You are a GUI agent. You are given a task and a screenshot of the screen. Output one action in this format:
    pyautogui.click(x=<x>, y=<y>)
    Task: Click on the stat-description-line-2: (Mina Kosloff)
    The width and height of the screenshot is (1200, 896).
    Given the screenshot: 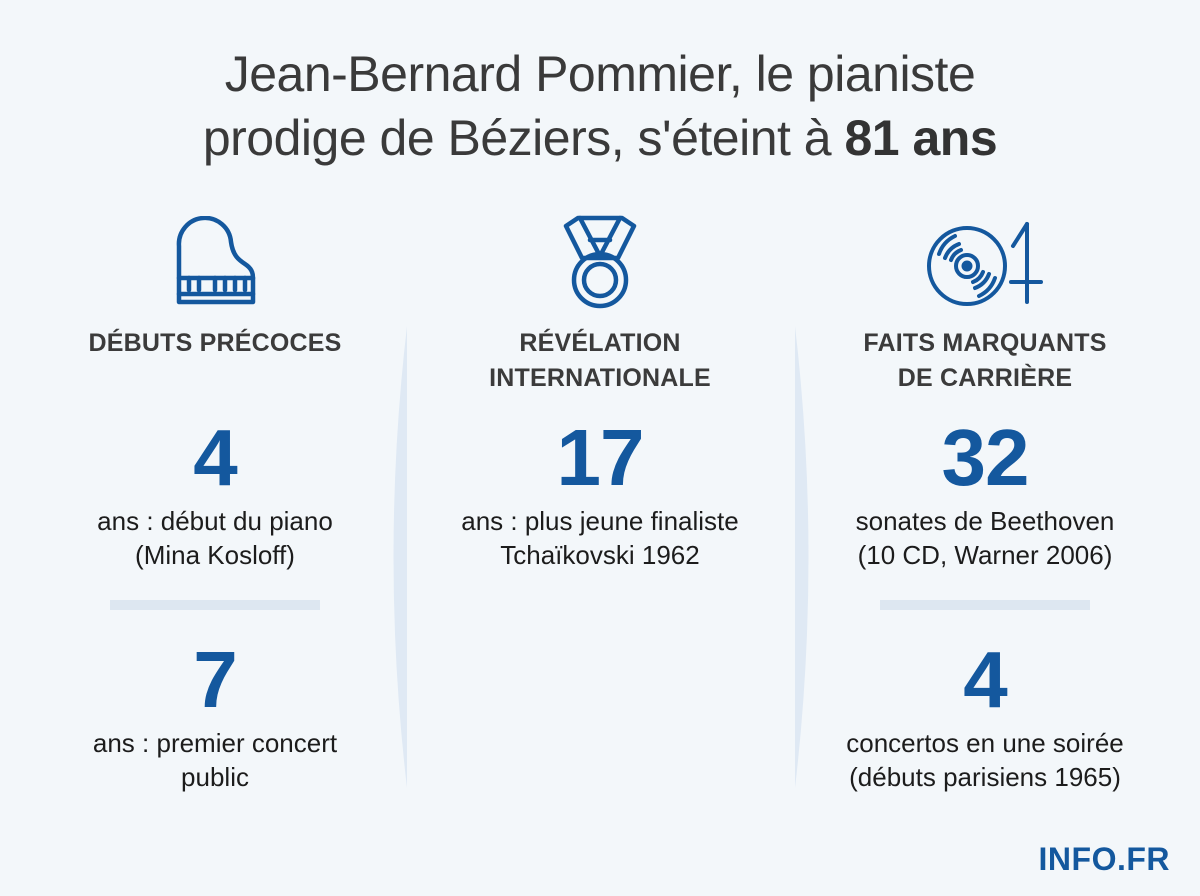 What is the action you would take?
    pyautogui.click(x=215, y=555)
    